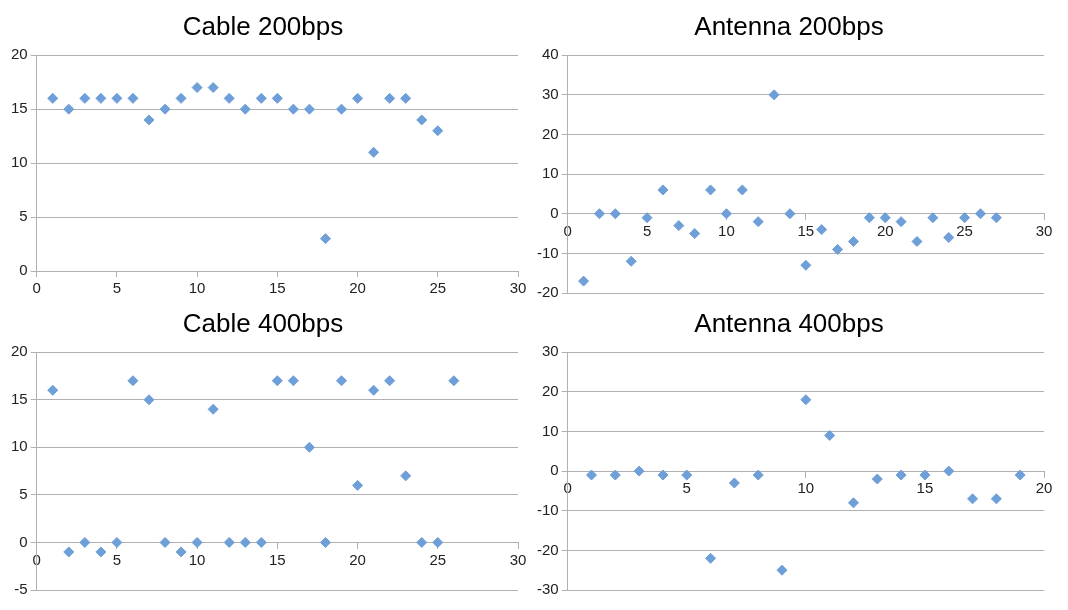 The width and height of the screenshot is (1068, 610). Describe the element at coordinates (36, 288) in the screenshot. I see `x-tick-label: 0` at that location.